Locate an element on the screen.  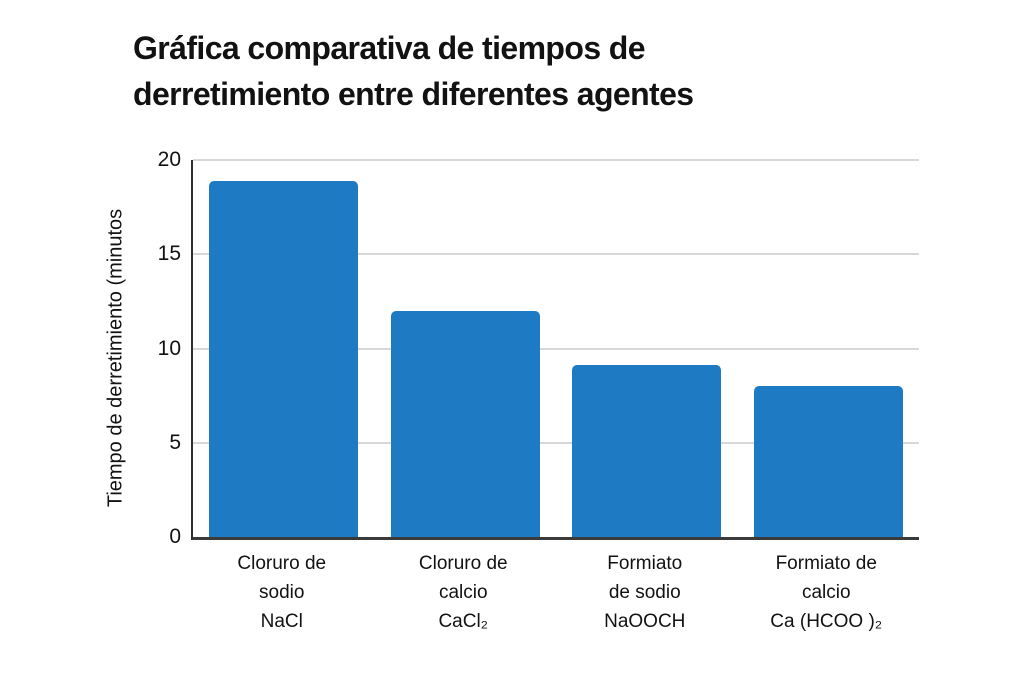
y-tick-label-5: 5 is located at coordinates (175, 442).